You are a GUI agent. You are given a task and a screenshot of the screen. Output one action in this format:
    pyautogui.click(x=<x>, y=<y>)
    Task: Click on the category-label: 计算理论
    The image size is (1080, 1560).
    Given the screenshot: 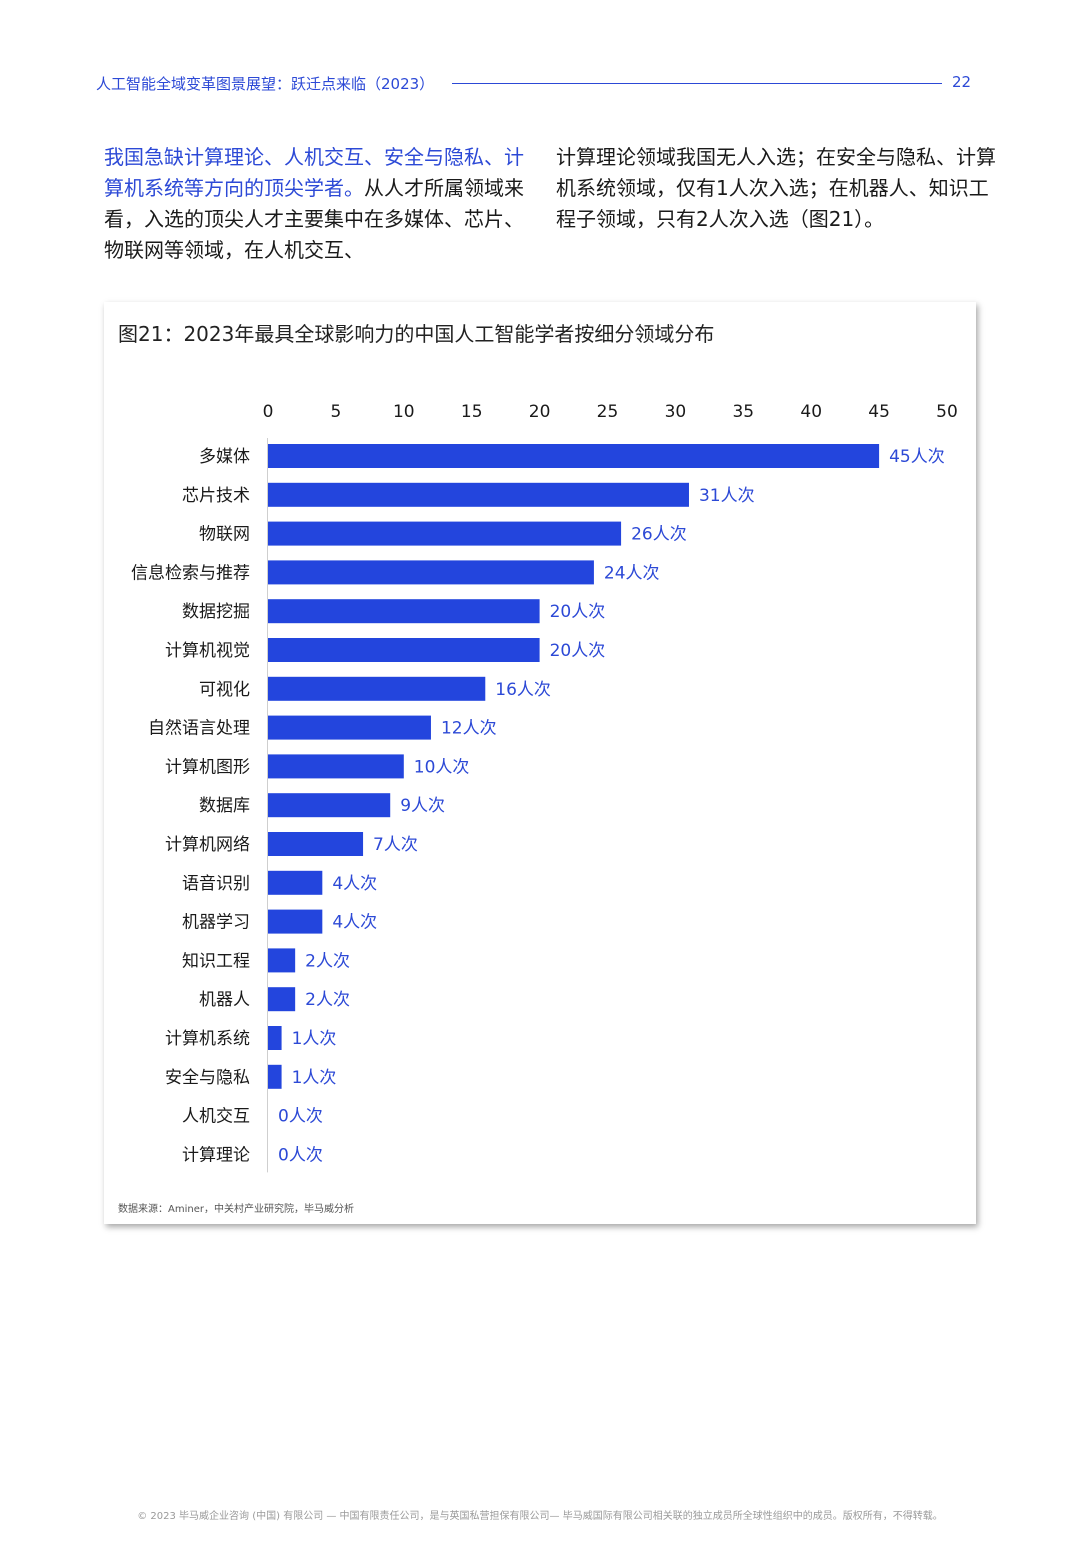 What is the action you would take?
    pyautogui.click(x=216, y=1155)
    